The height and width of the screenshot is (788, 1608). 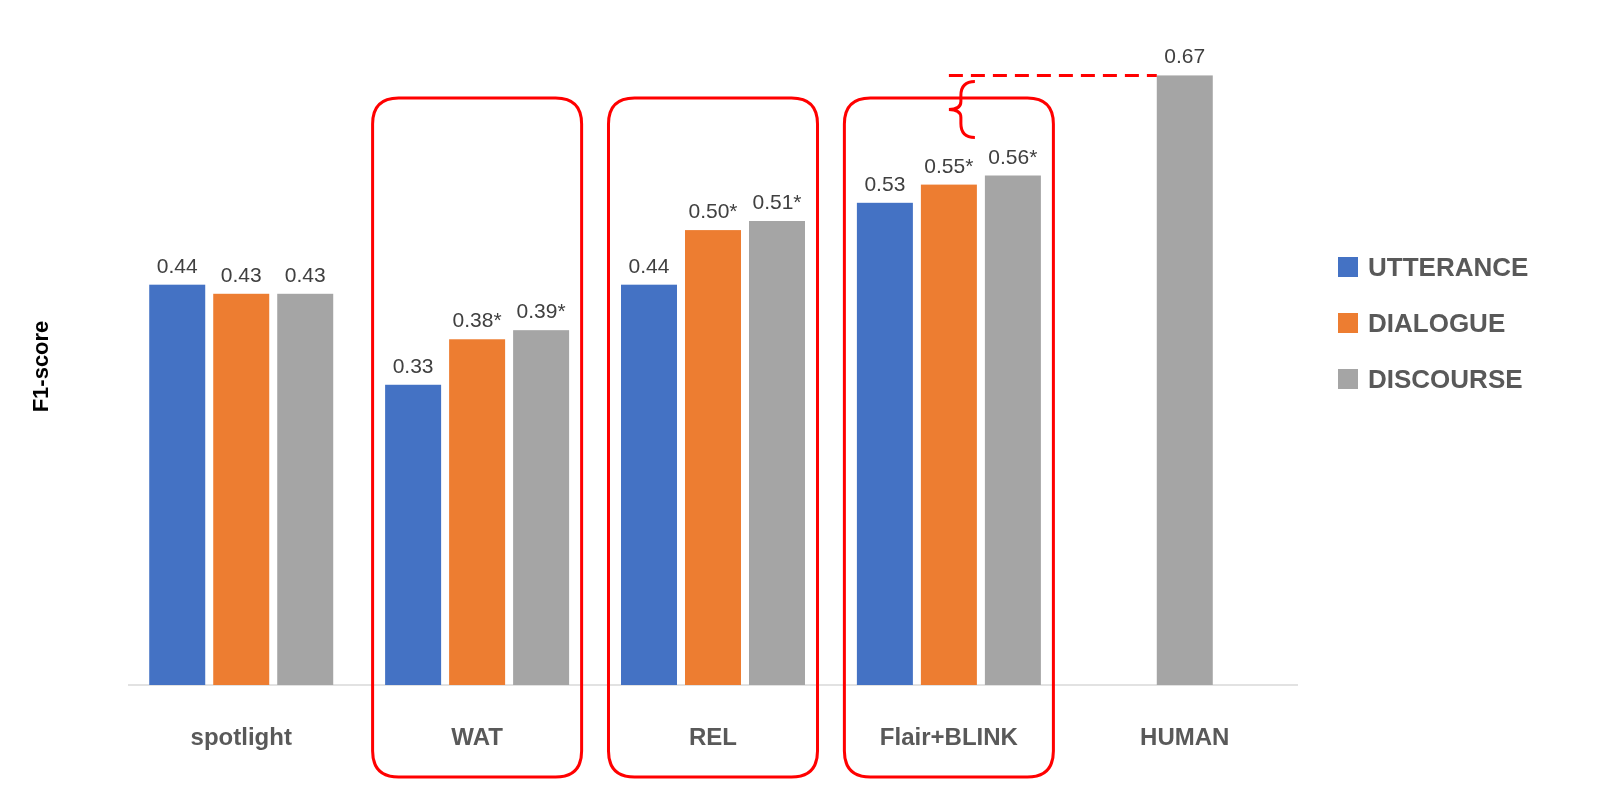 What do you see at coordinates (40, 366) in the screenshot?
I see `y-axis-title: F1-score` at bounding box center [40, 366].